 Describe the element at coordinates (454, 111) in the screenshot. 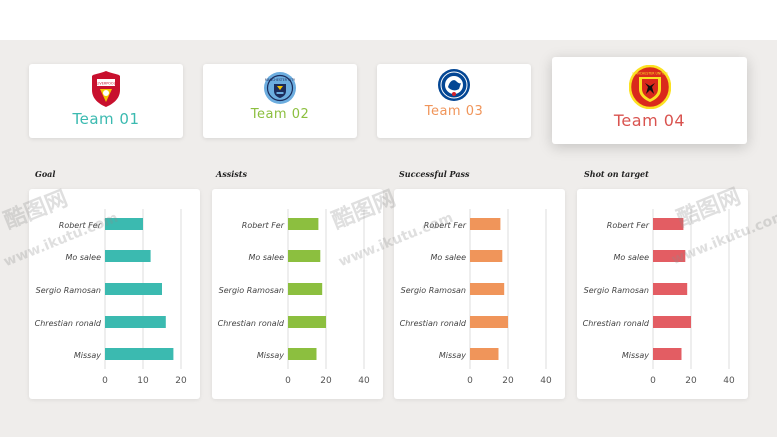

I see `team-name-3: Team 03` at that location.